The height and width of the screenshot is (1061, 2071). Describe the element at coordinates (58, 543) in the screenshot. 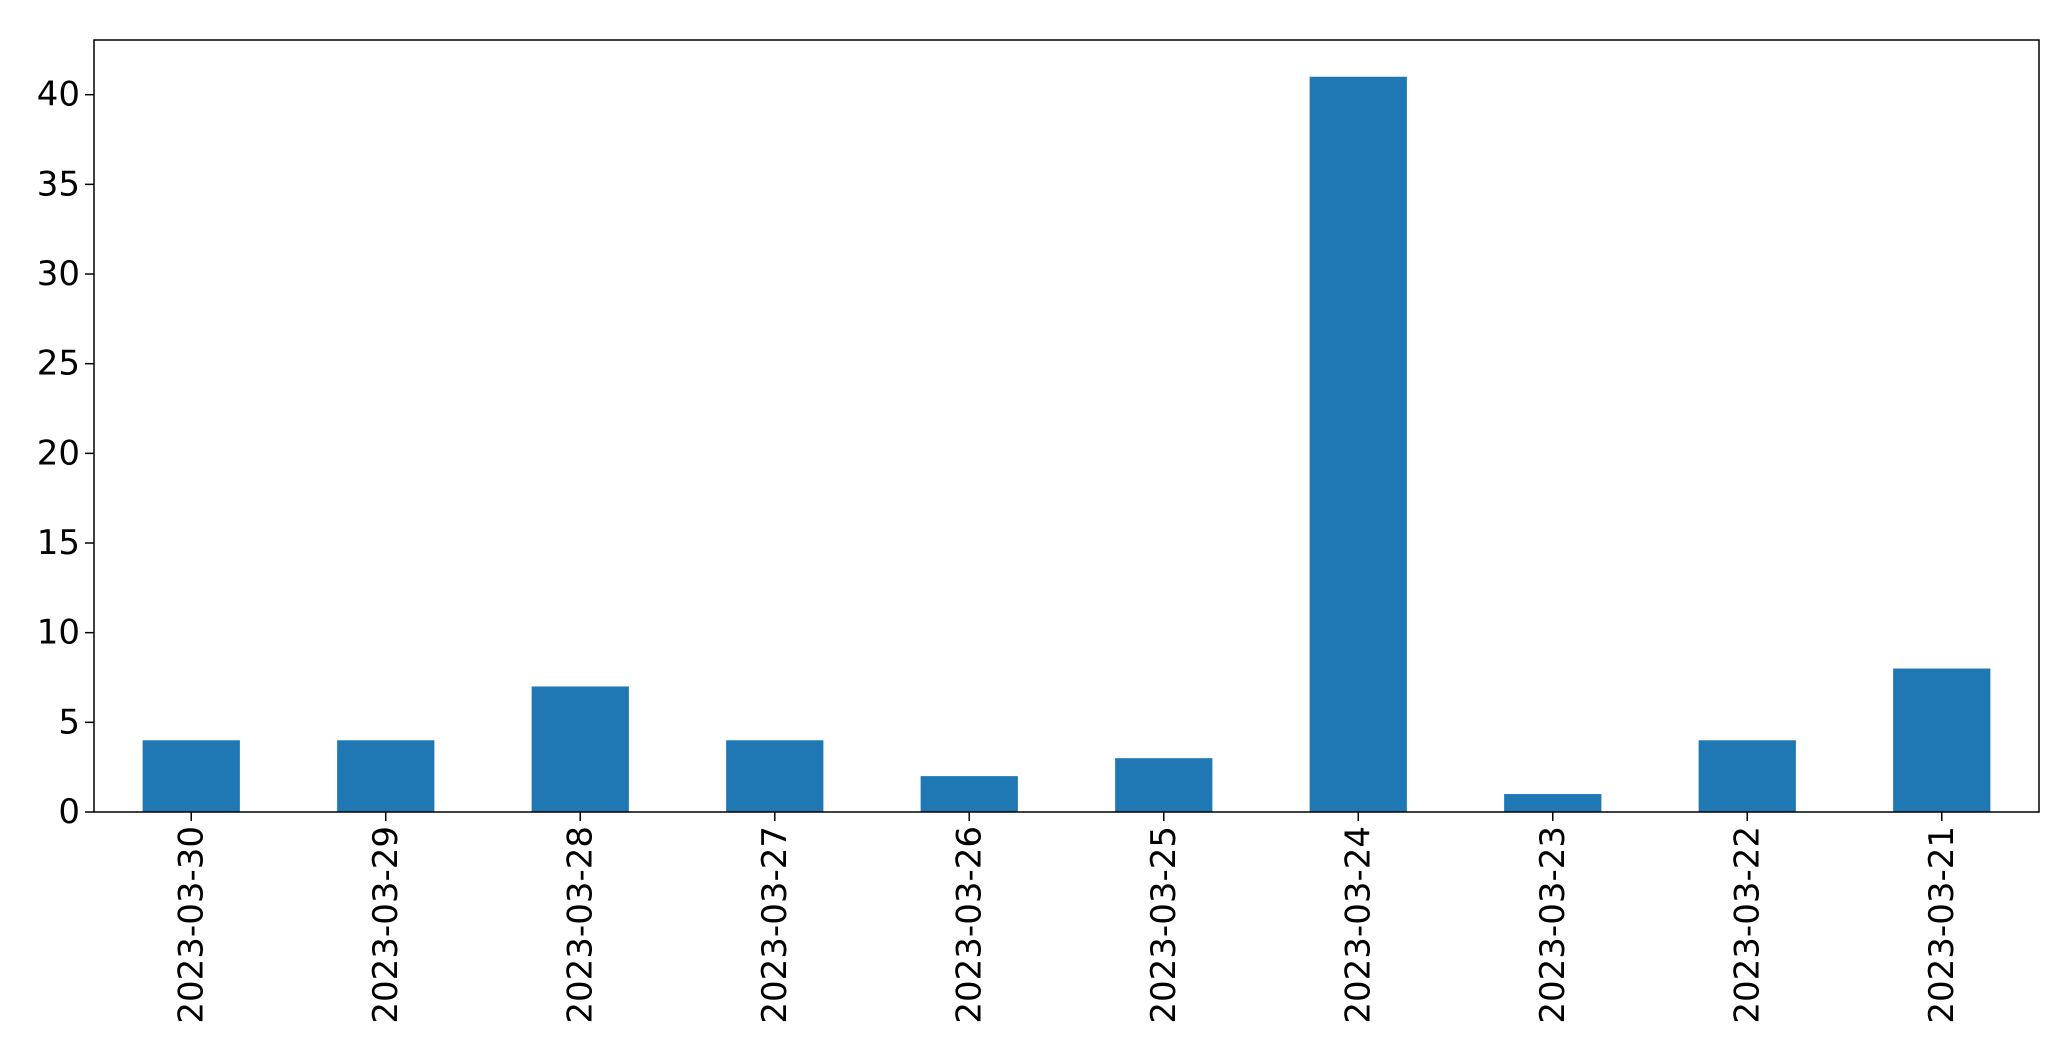

I see `y-tick-label: 15` at that location.